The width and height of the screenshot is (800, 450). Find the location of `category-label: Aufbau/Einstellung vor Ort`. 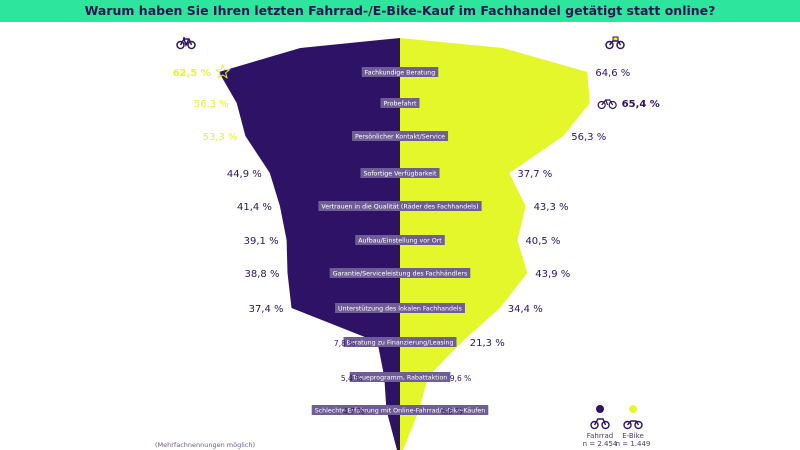

category-label: Aufbau/Einstellung vor Ort is located at coordinates (400, 240).